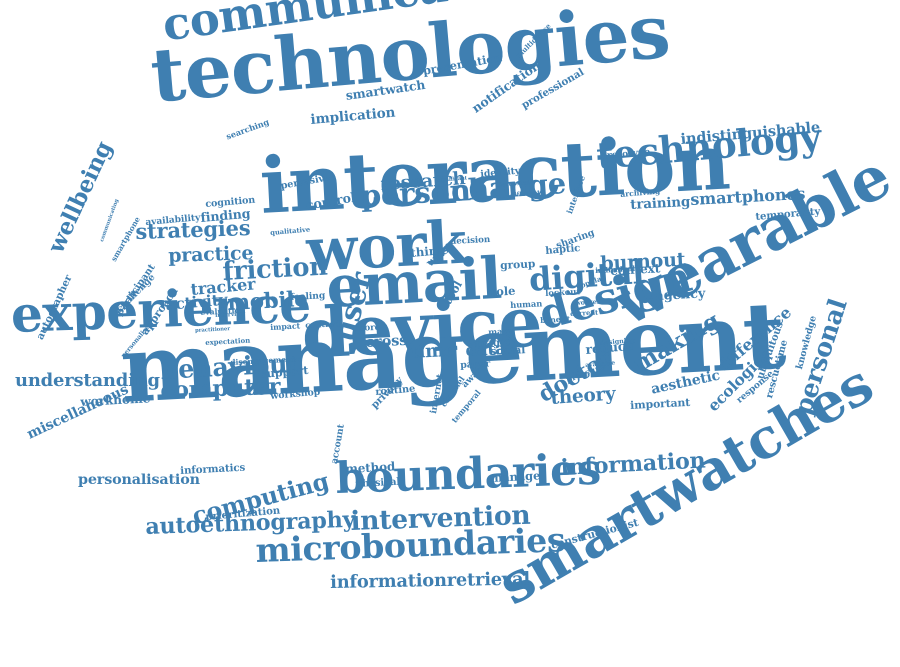 Image resolution: width=900 pixels, height=667 pixels. I want to click on word-important: important, so click(660, 404).